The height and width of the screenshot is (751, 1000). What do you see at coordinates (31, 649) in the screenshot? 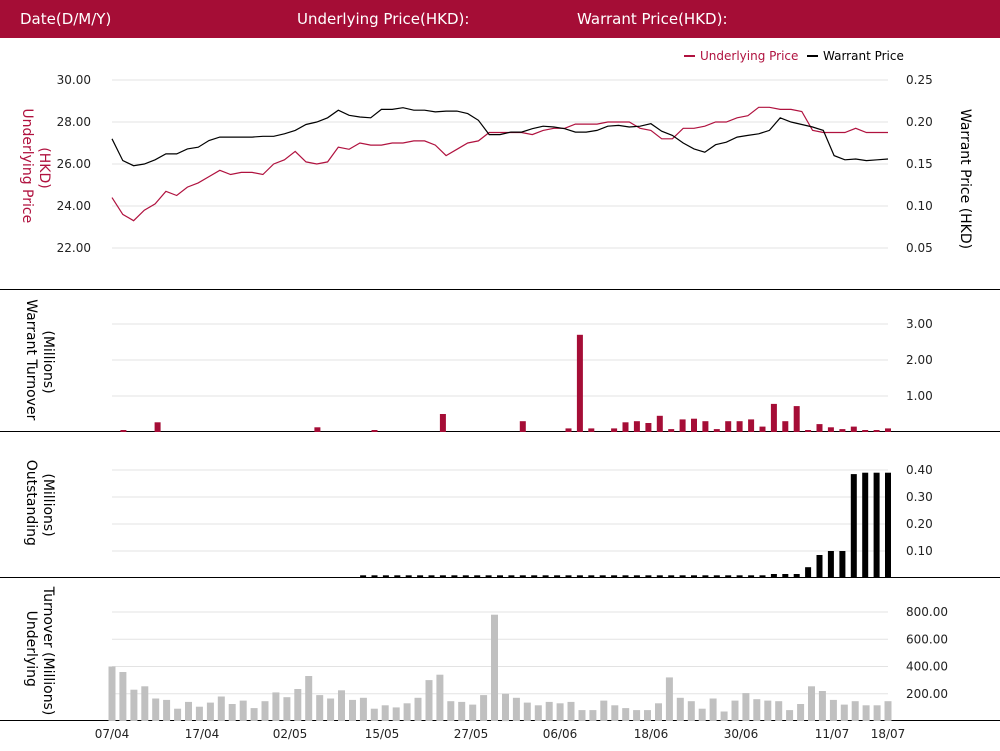
I see `y-axis-title-line-1: Underlying` at bounding box center [31, 649].